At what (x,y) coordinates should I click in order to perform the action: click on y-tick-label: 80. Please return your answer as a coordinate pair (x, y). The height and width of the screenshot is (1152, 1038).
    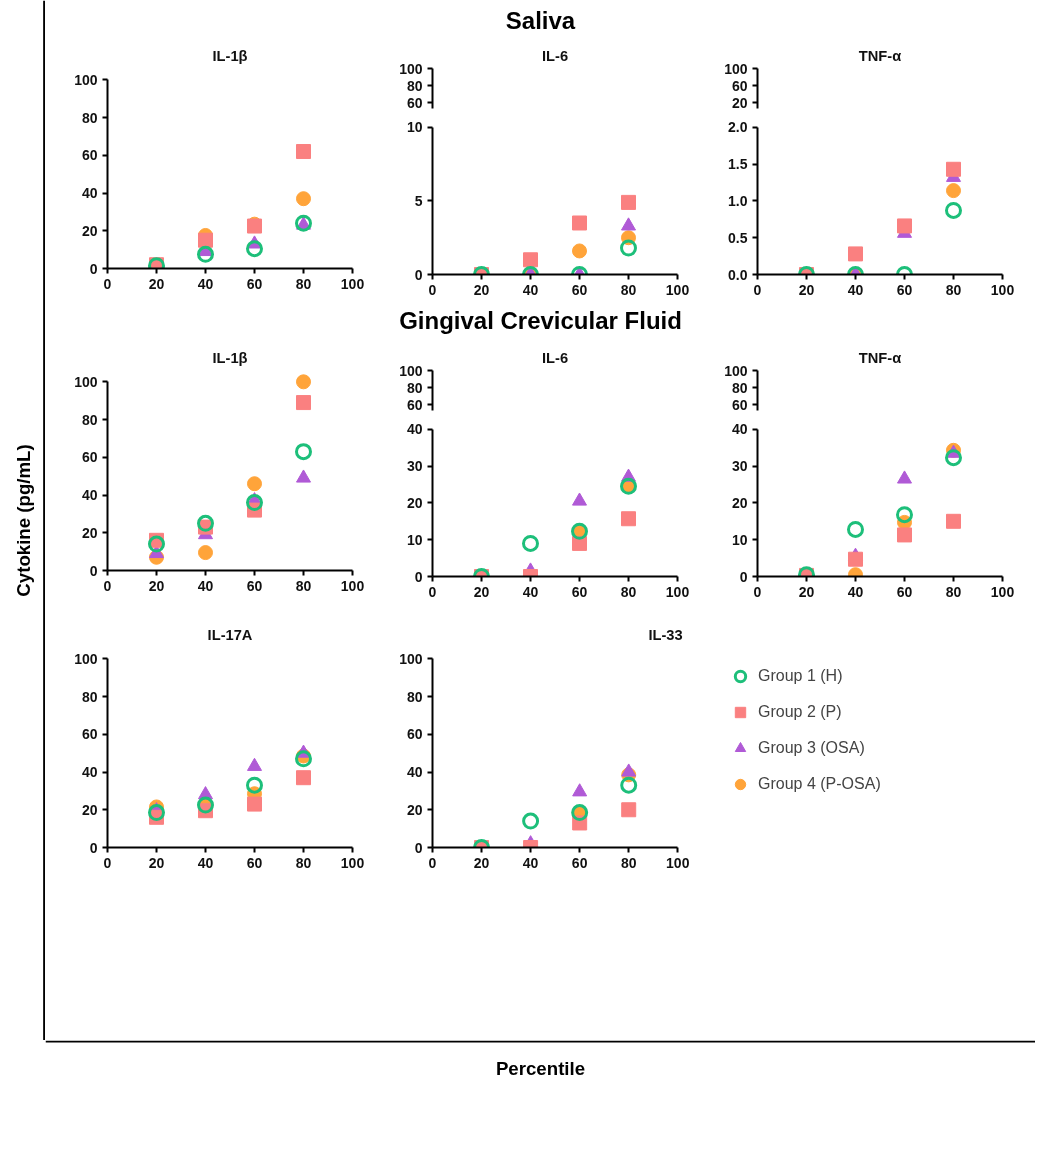
    Looking at the image, I should click on (89, 117).